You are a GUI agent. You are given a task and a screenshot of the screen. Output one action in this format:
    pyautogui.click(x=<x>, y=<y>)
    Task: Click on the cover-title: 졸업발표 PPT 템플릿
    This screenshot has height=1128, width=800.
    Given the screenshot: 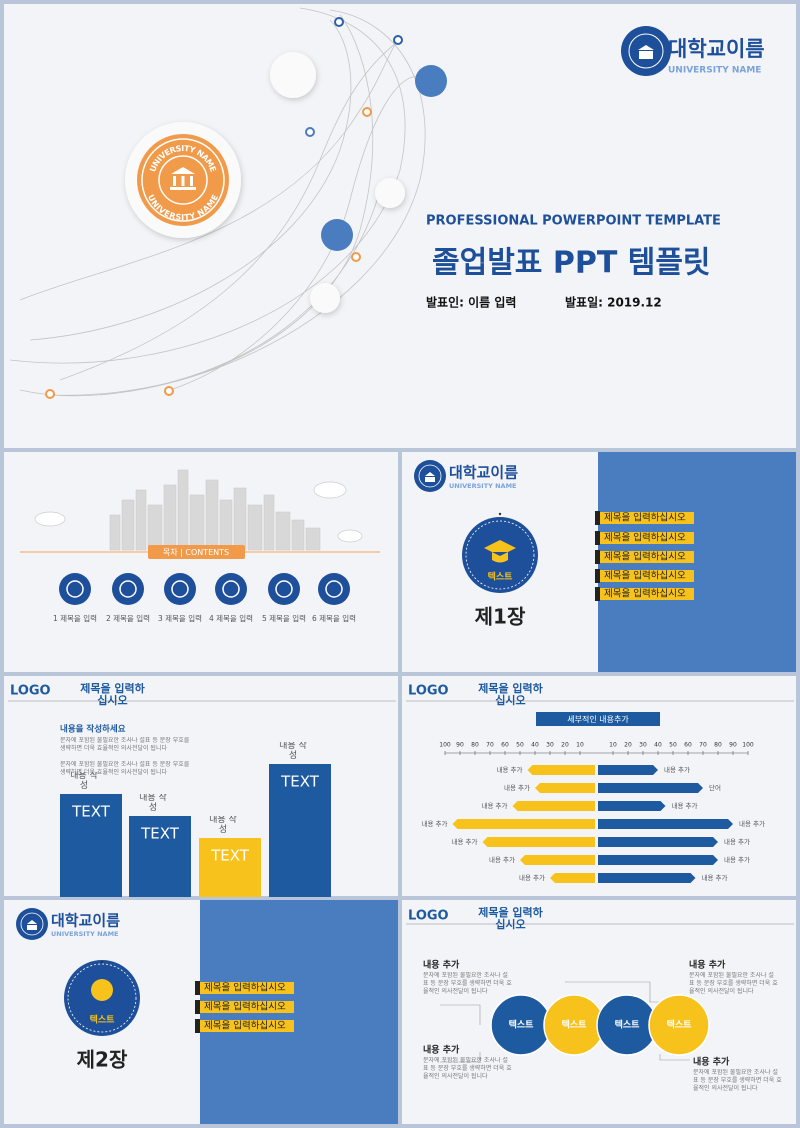 What is the action you would take?
    pyautogui.click(x=571, y=263)
    